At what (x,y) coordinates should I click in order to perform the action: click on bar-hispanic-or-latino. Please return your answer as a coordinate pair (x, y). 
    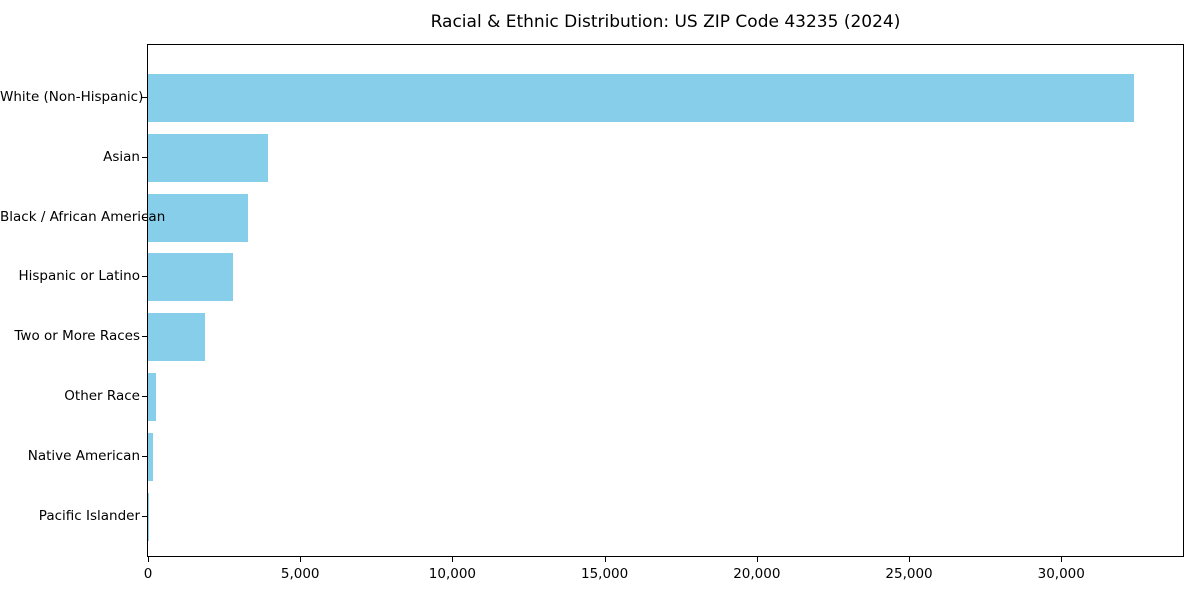
    Looking at the image, I should click on (190, 277).